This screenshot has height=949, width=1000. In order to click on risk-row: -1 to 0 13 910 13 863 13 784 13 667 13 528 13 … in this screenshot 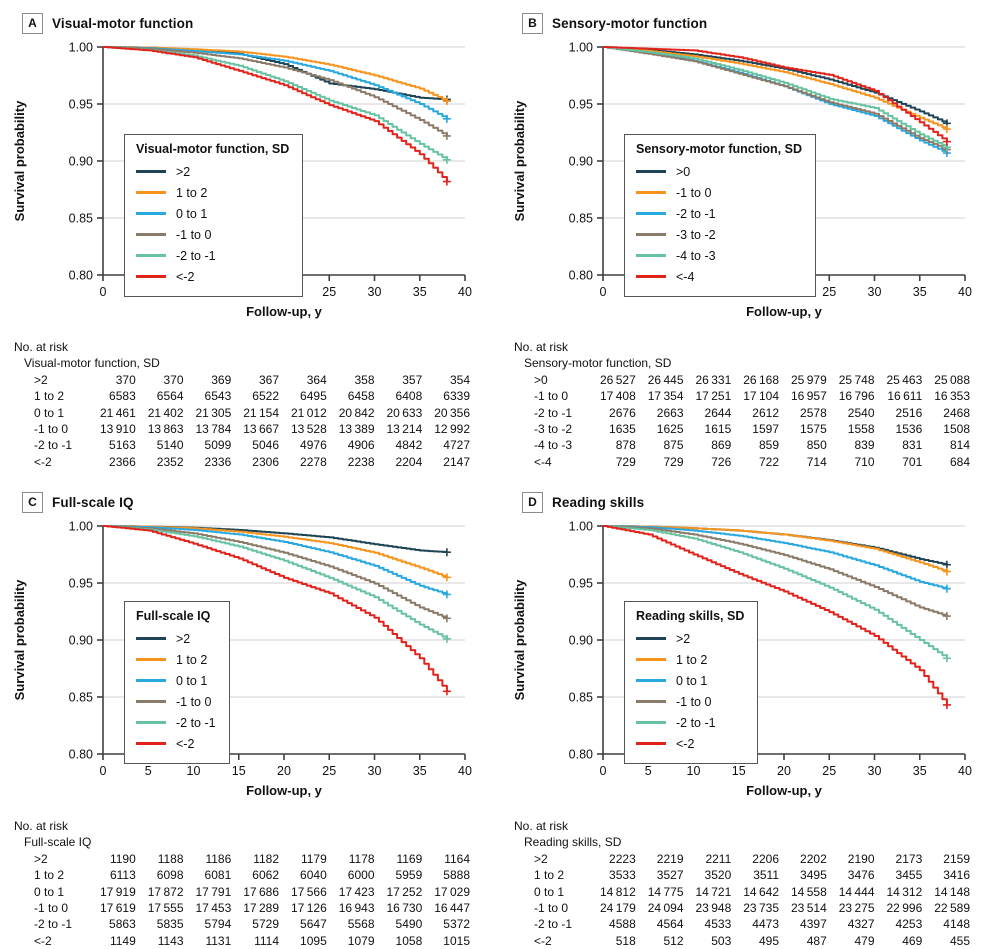, I will do `click(242, 429)`.